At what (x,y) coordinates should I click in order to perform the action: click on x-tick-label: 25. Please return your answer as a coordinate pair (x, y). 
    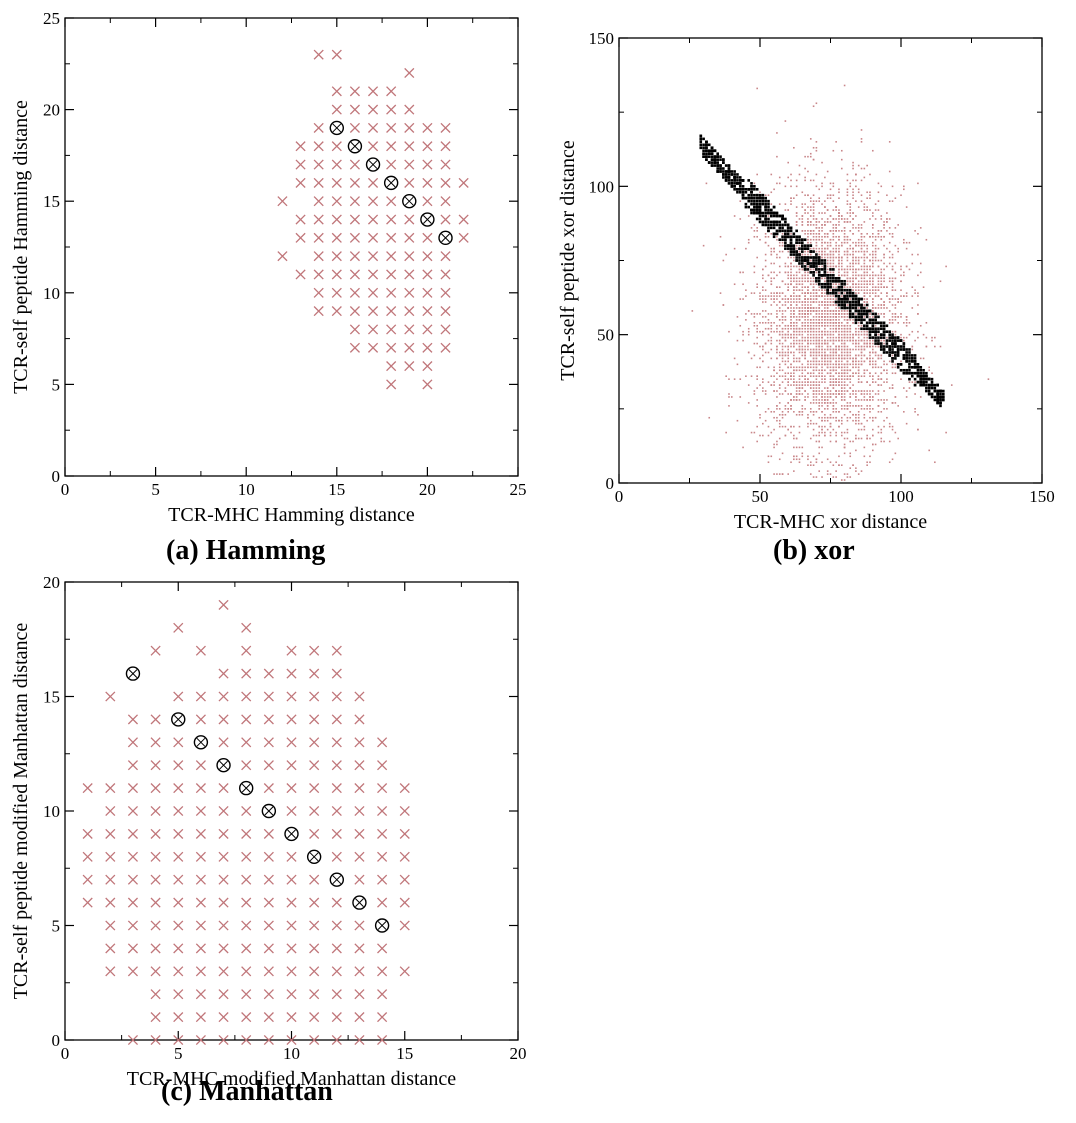
    Looking at the image, I should click on (518, 489).